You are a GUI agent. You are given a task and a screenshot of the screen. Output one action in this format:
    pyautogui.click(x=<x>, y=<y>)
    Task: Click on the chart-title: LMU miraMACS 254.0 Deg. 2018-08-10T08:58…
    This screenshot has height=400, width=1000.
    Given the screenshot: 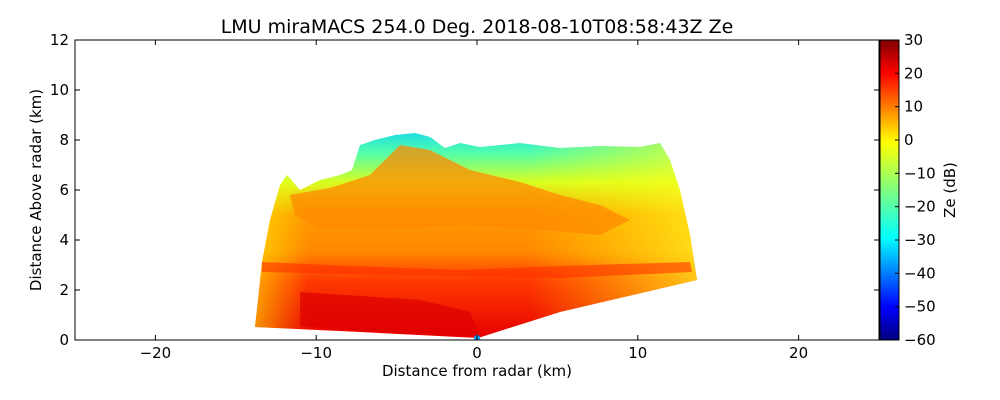 What is the action you would take?
    pyautogui.click(x=477, y=27)
    